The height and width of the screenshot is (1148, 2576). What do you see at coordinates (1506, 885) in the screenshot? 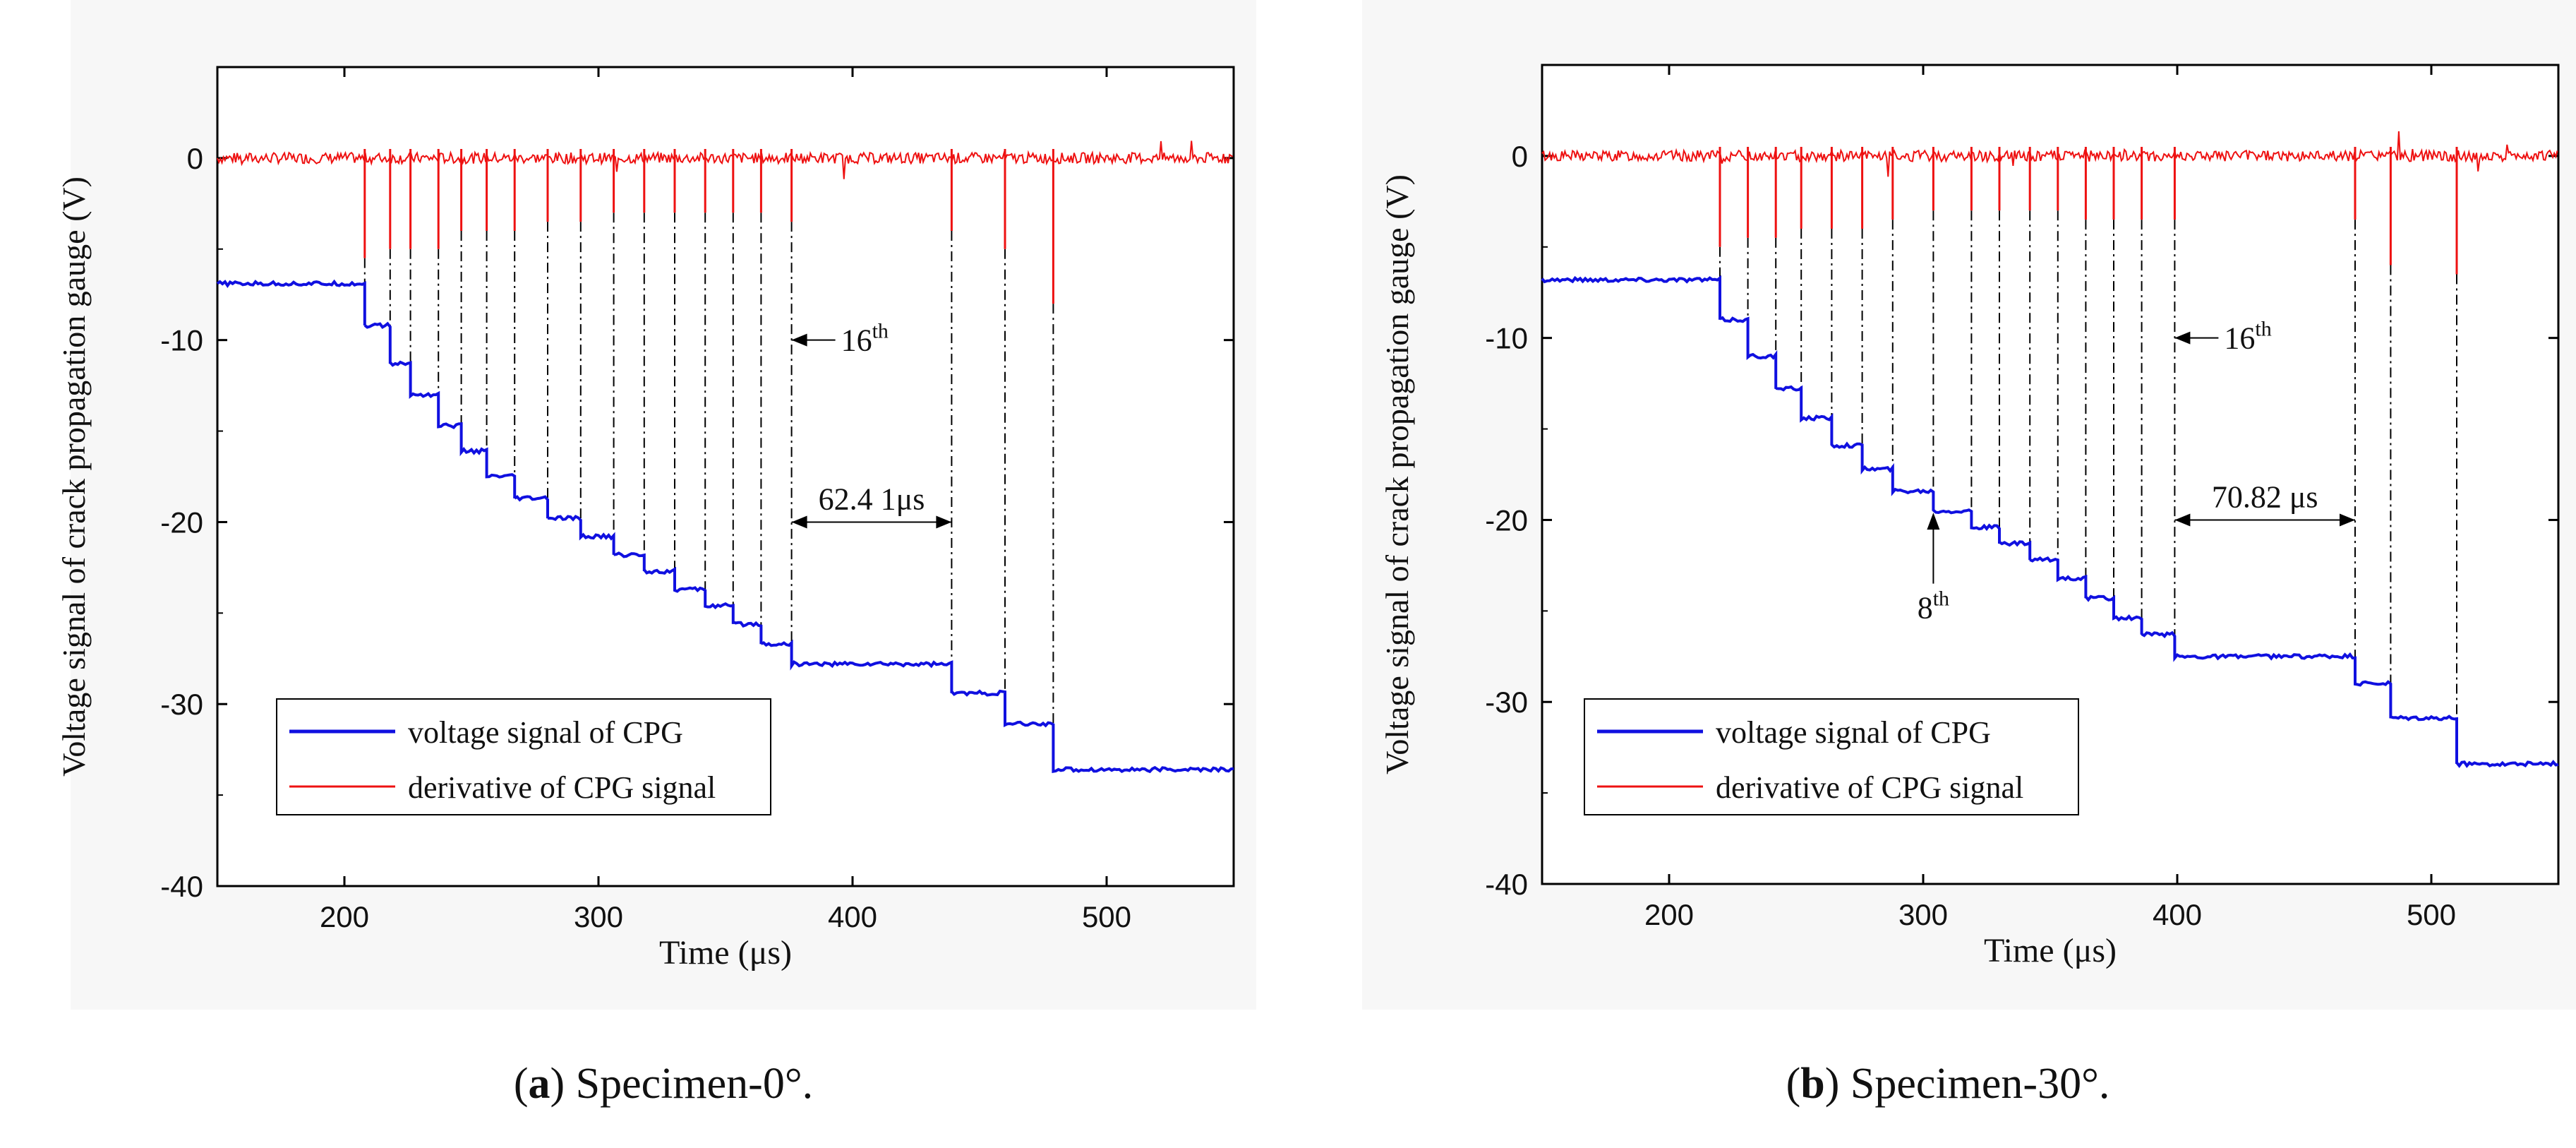
I see `panel-b-y-tick-label: -40` at bounding box center [1506, 885].